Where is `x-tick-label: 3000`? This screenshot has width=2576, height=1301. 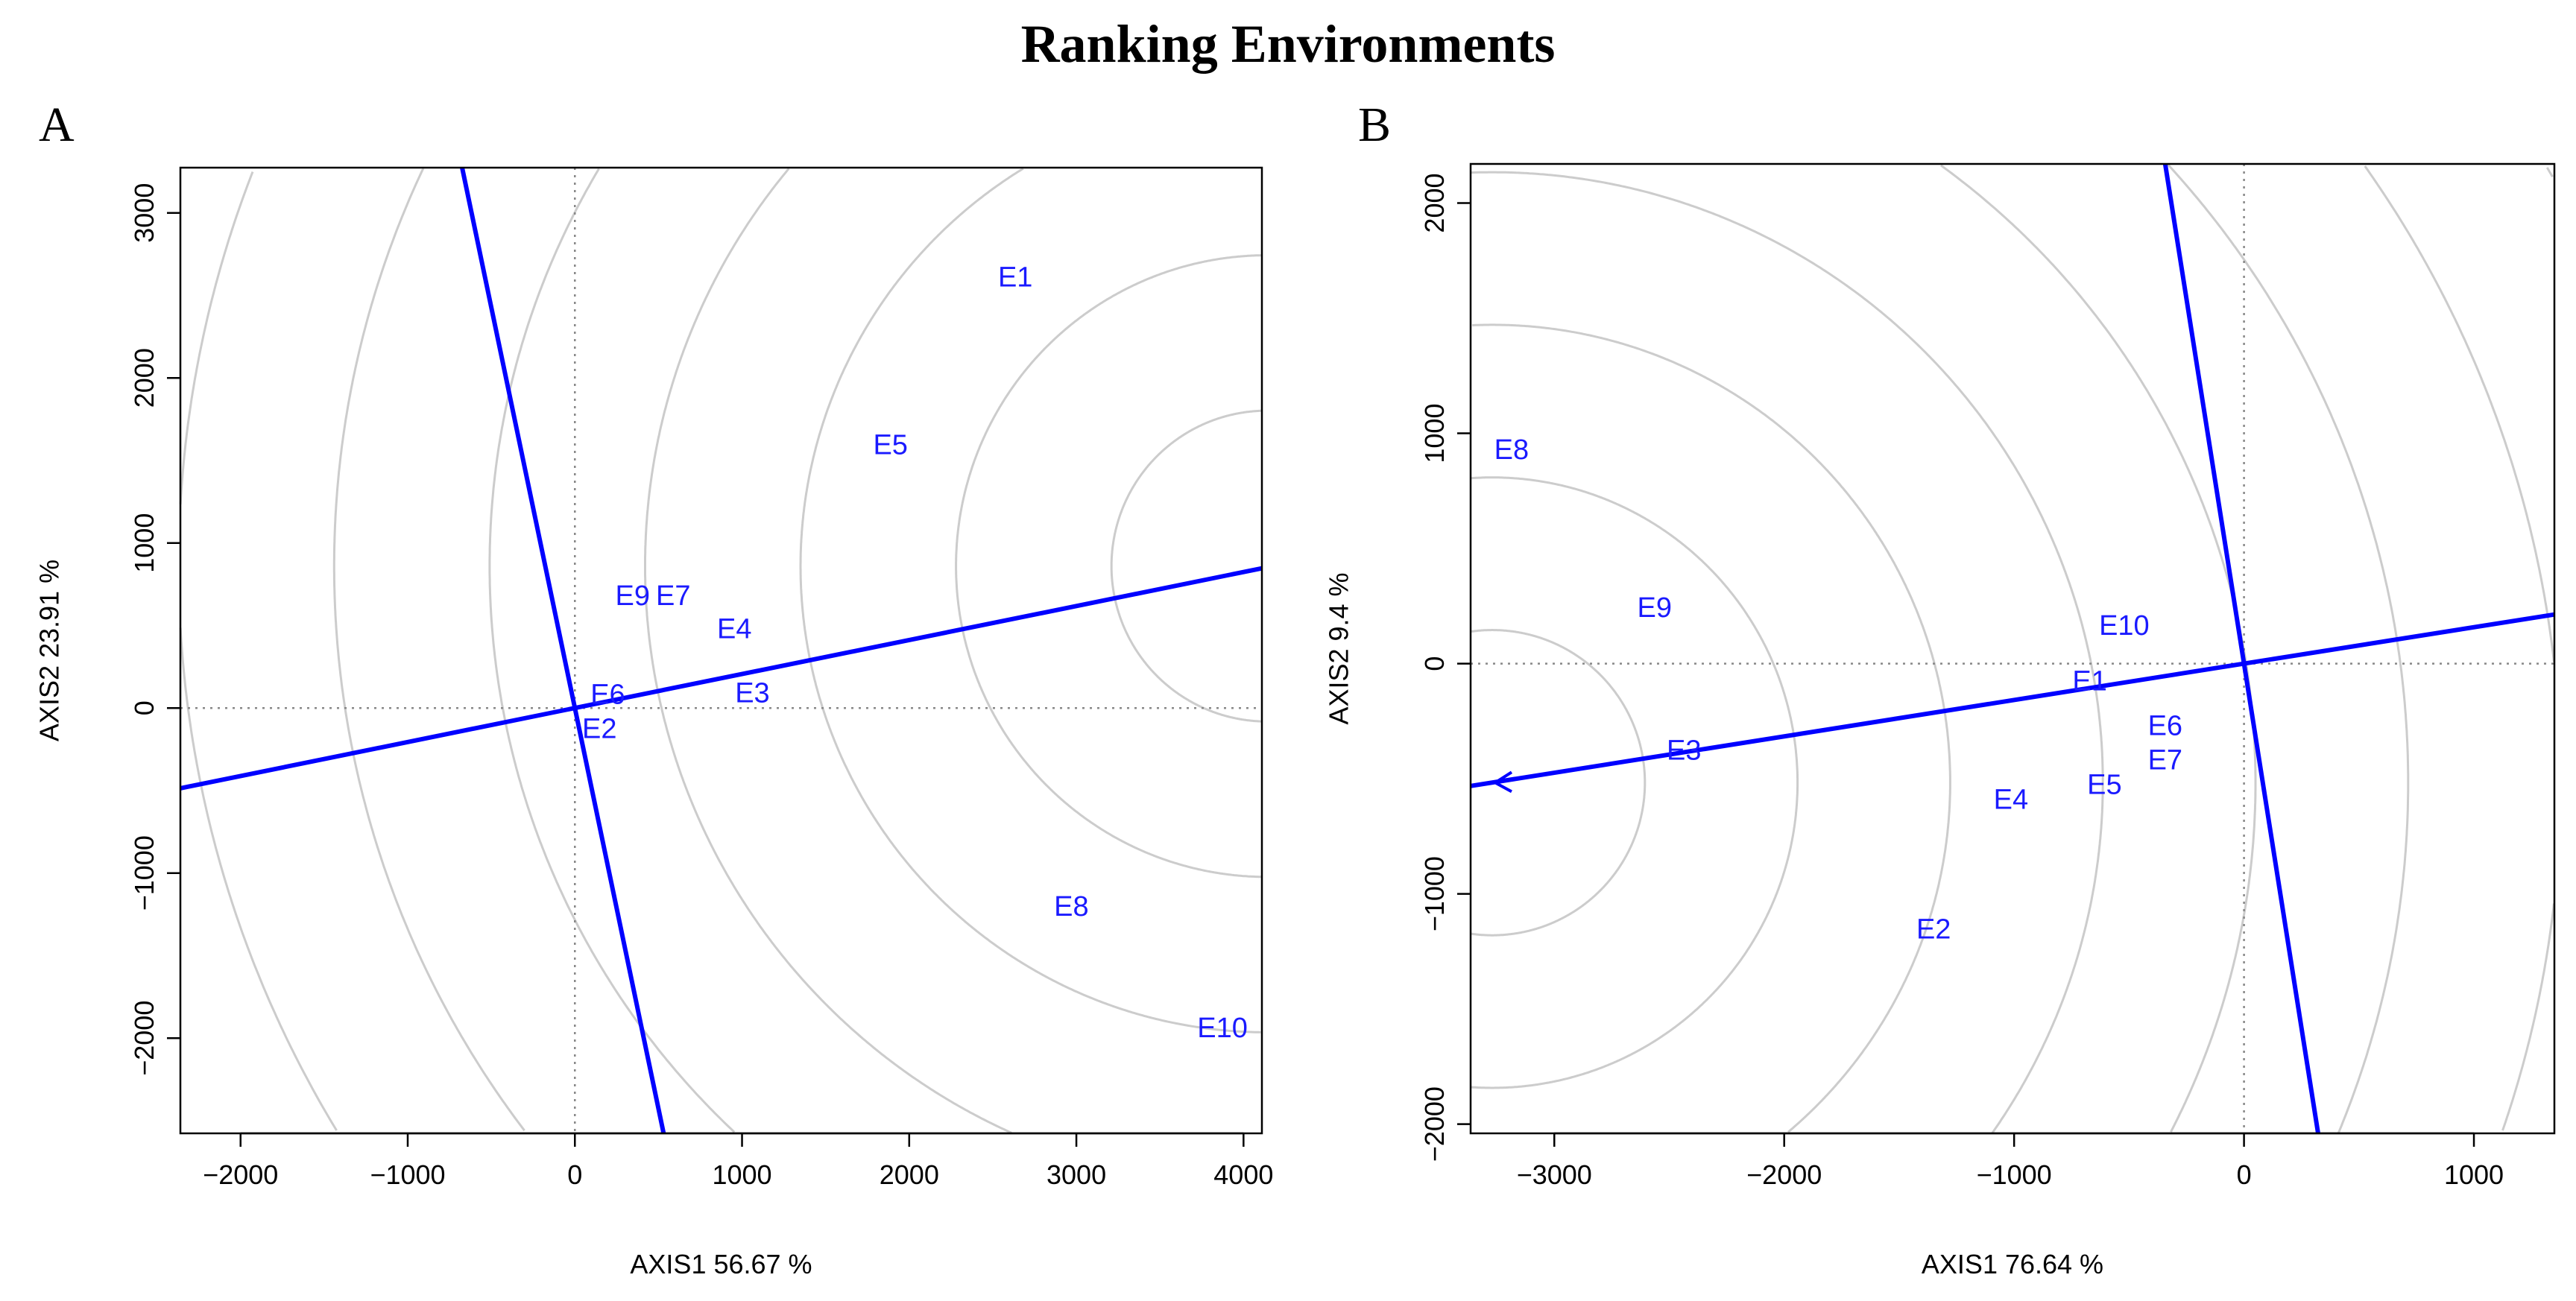 x-tick-label: 3000 is located at coordinates (1076, 1174).